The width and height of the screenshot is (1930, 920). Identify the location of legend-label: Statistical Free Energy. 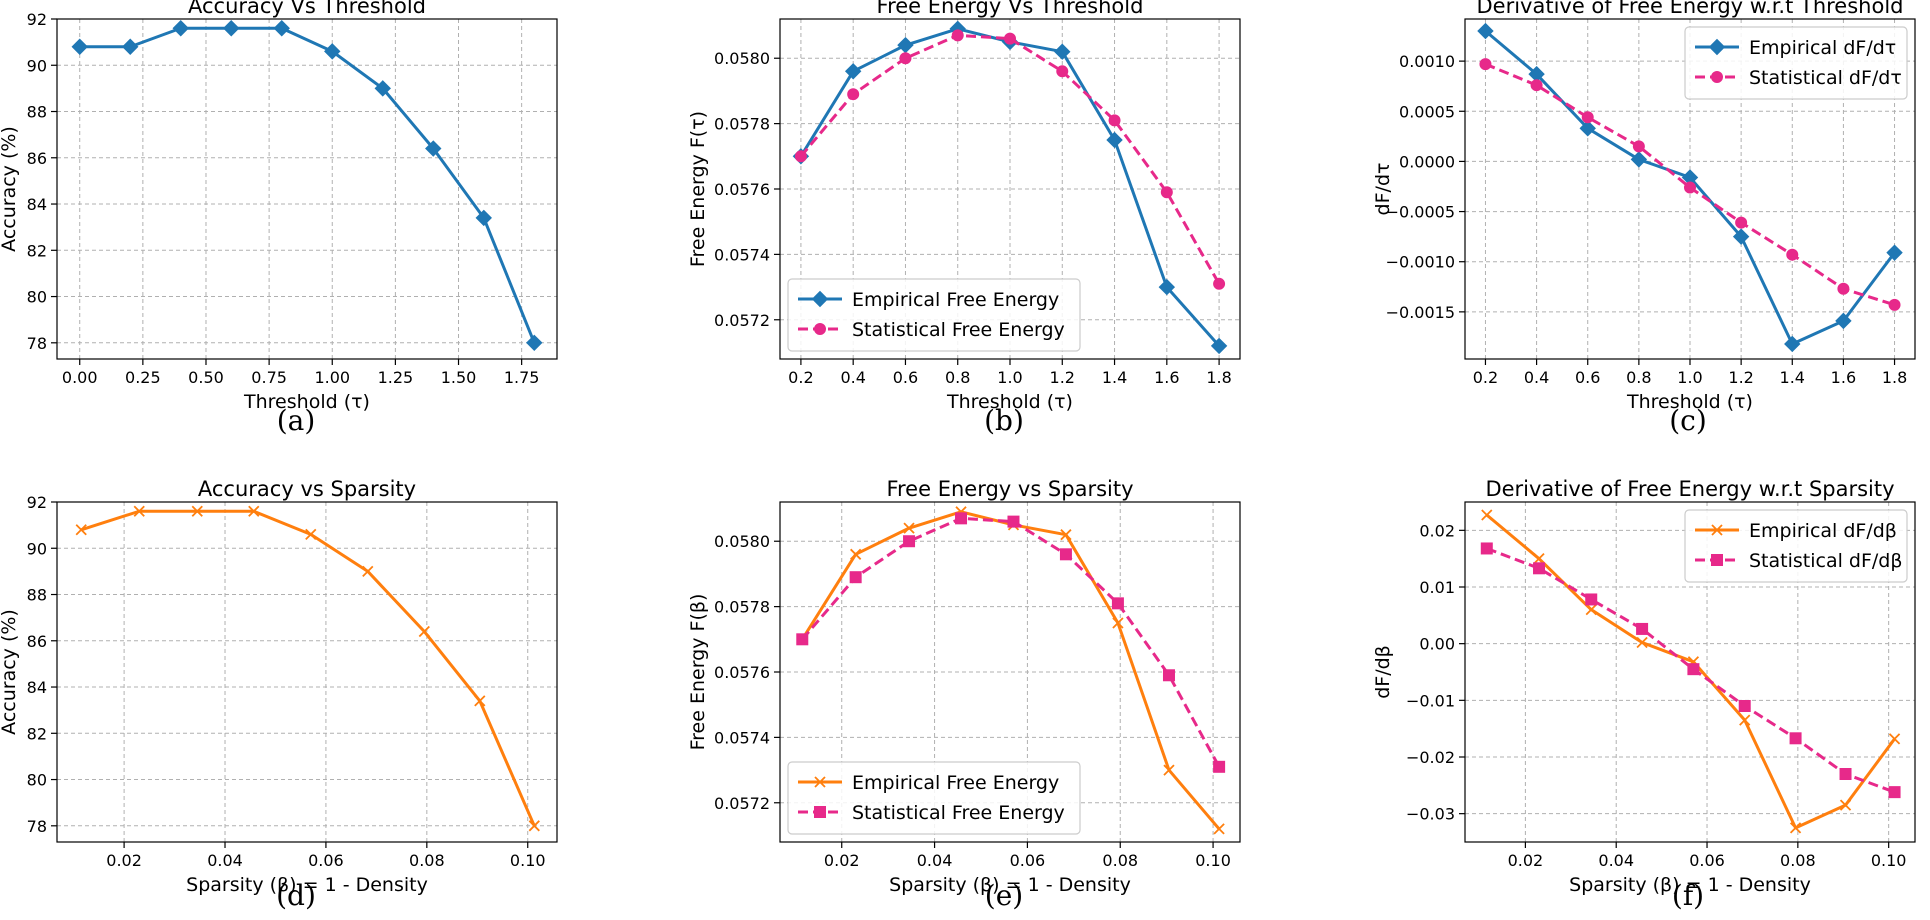
(958, 813).